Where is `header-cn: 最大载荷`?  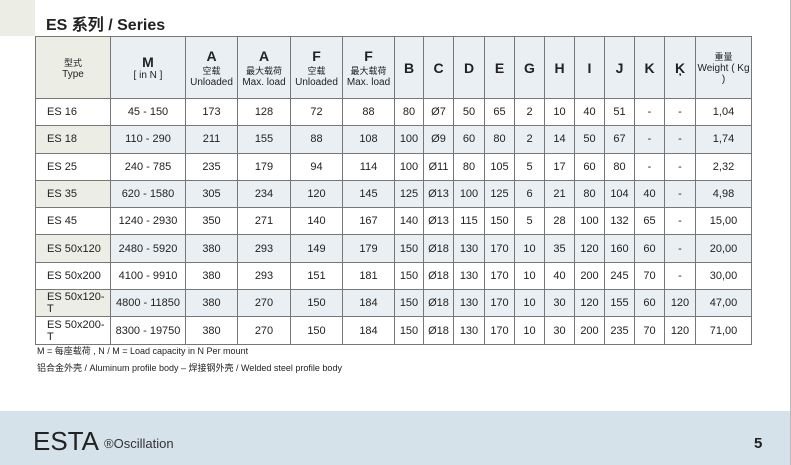
header-cn: 最大载荷 is located at coordinates (263, 70).